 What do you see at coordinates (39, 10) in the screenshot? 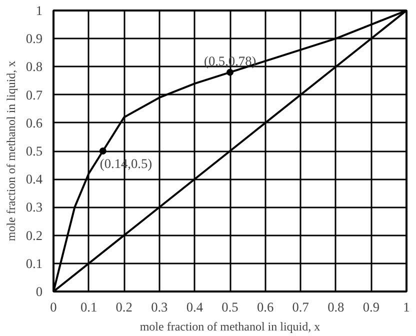
I see `y-tick-label: 1` at bounding box center [39, 10].